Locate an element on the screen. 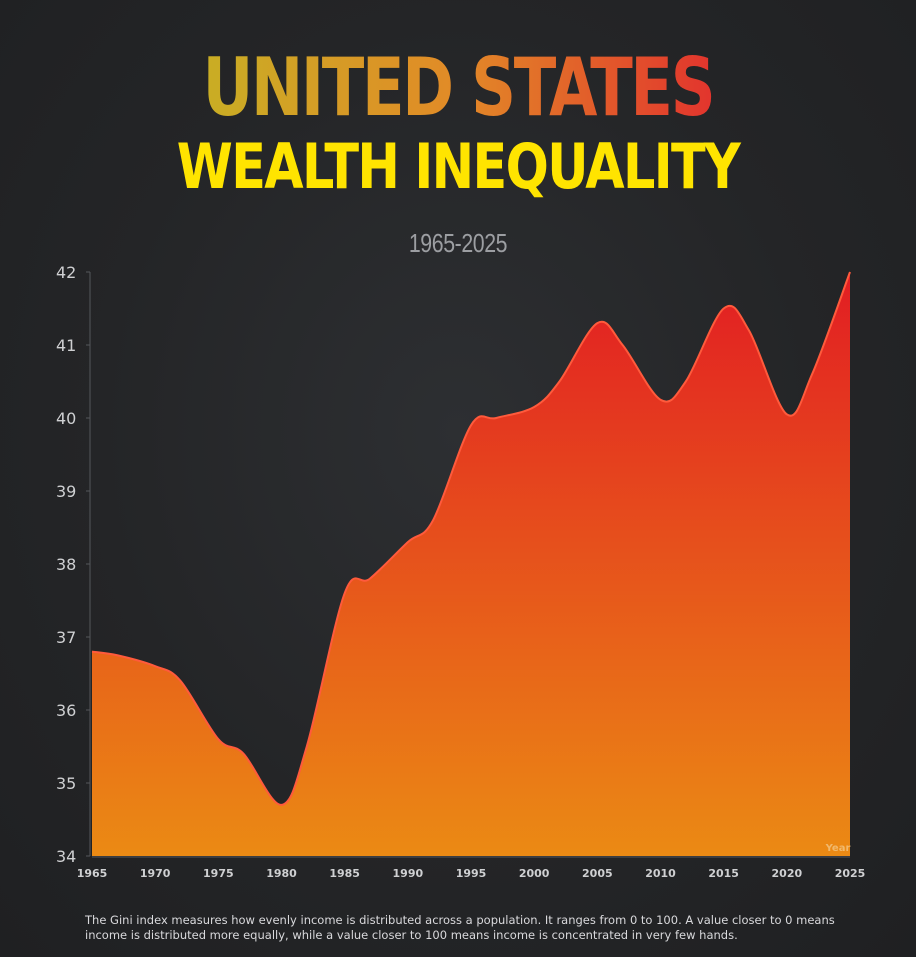  y-tick-label: 34 is located at coordinates (66, 856).